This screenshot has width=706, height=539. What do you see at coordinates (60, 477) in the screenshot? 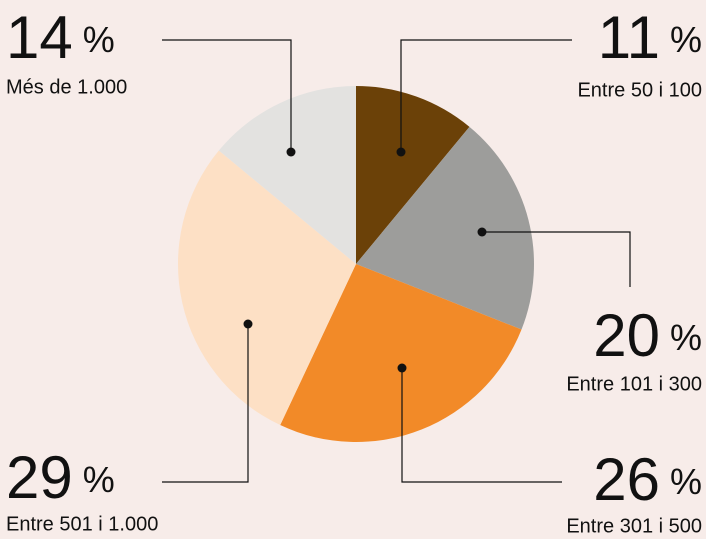
I see `value-label: 29 %` at bounding box center [60, 477].